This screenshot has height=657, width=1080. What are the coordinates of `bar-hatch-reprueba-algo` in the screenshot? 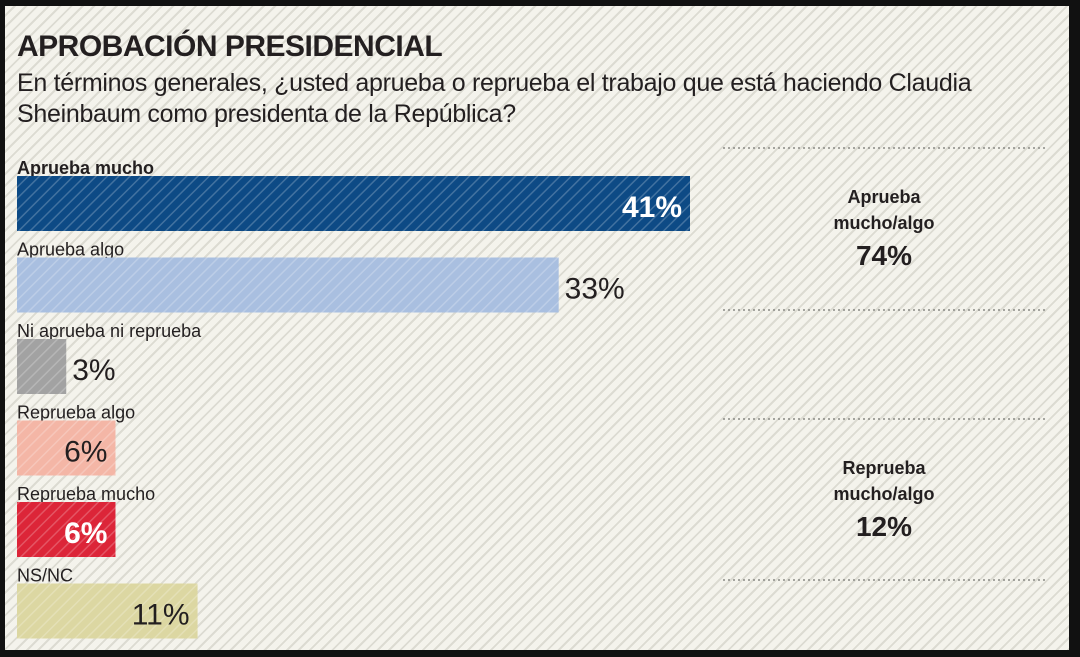 It's located at (66, 448).